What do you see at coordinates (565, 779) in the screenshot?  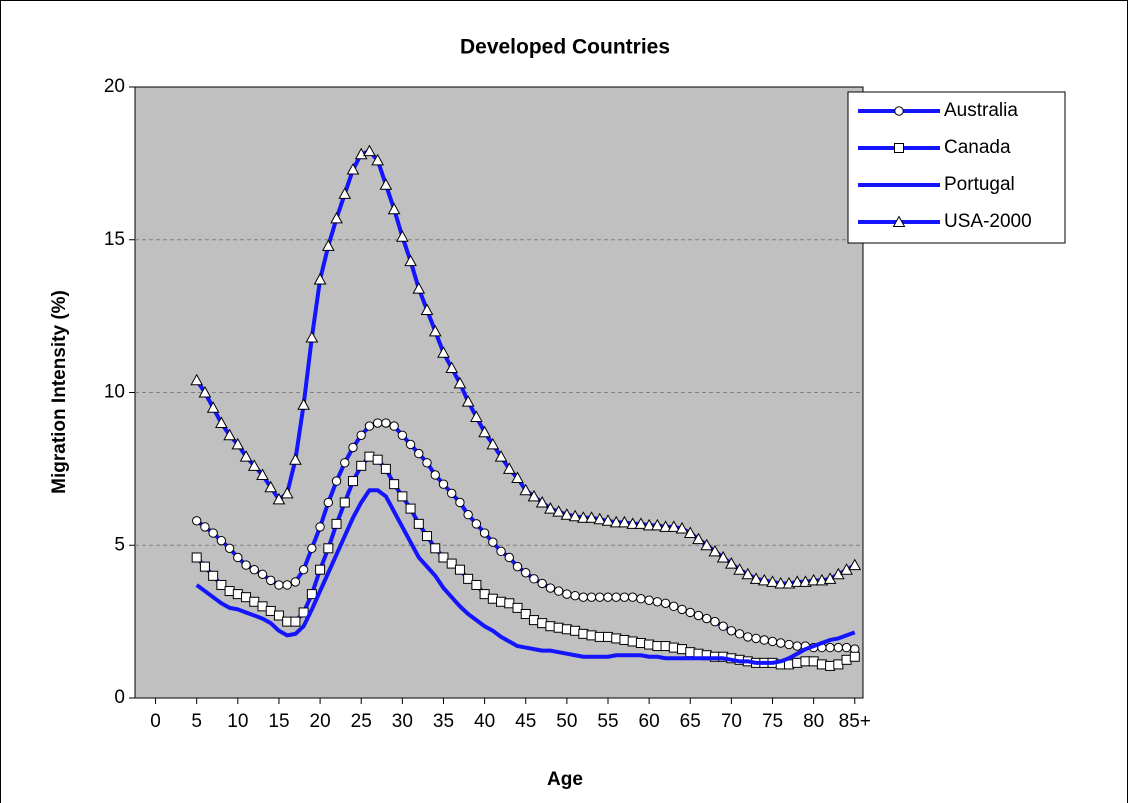 I see `x-axis-title: Age` at bounding box center [565, 779].